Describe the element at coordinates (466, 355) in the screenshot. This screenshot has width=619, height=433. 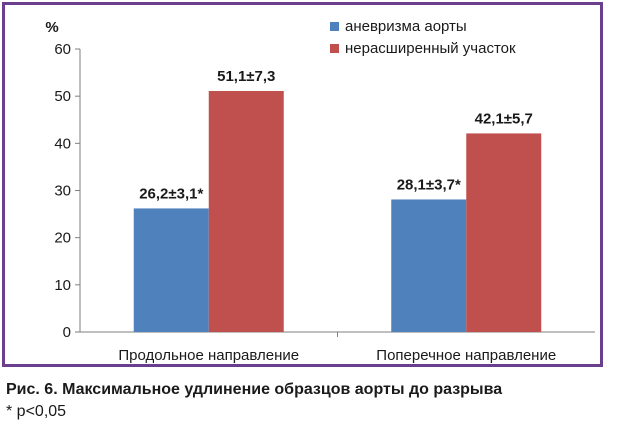
I see `x-category-label: Поперечное направление` at that location.